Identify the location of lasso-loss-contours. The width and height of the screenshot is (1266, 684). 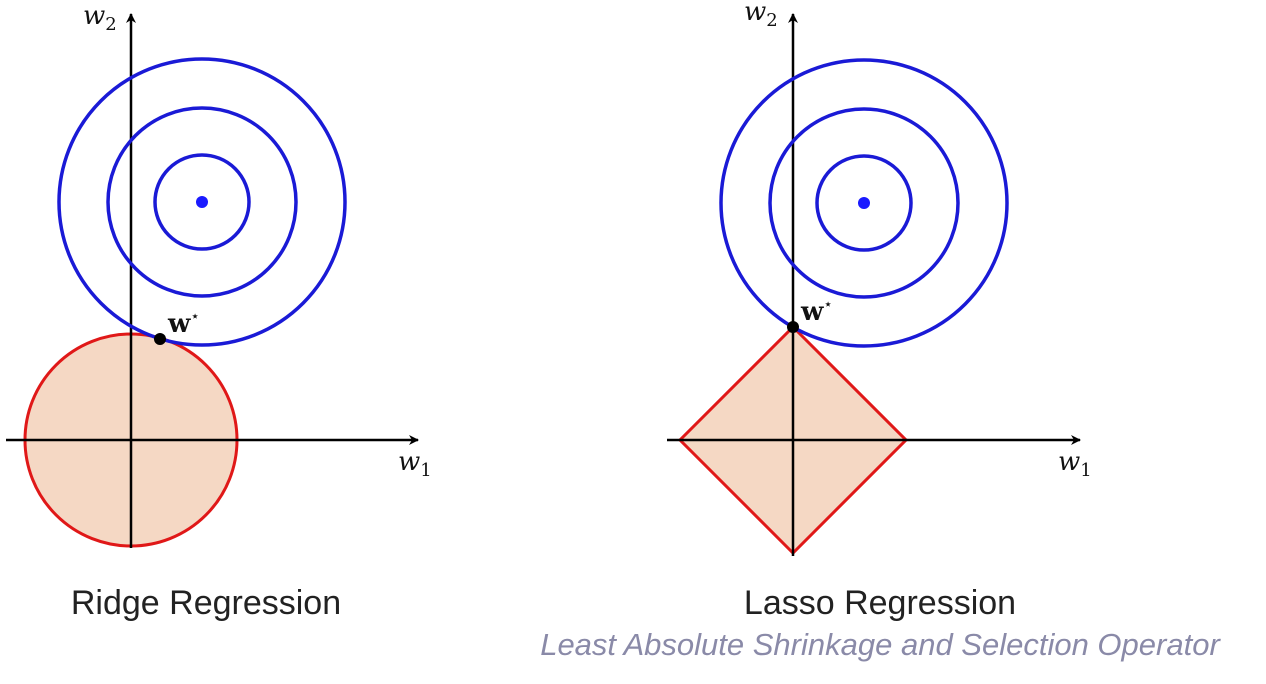
(864, 203).